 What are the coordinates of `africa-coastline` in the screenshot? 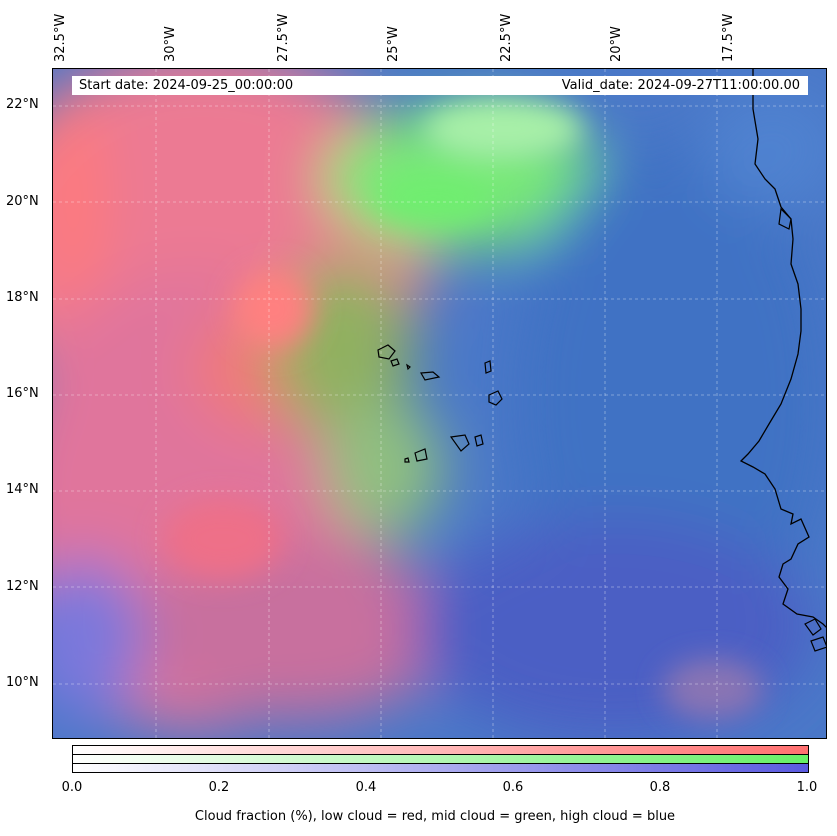 It's located at (782, 348).